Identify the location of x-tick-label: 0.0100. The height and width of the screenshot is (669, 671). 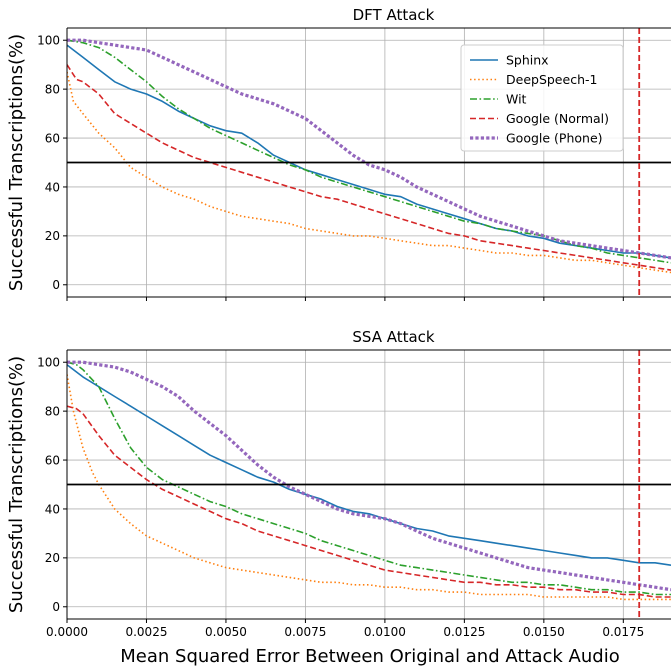
(385, 632).